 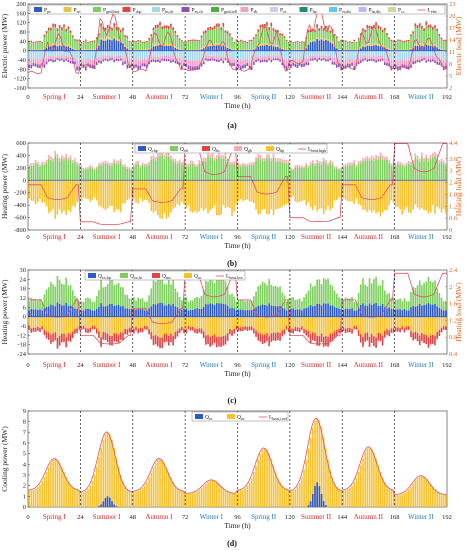 What do you see at coordinates (27, 365) in the screenshot?
I see `x-tick-label: 0` at bounding box center [27, 365].